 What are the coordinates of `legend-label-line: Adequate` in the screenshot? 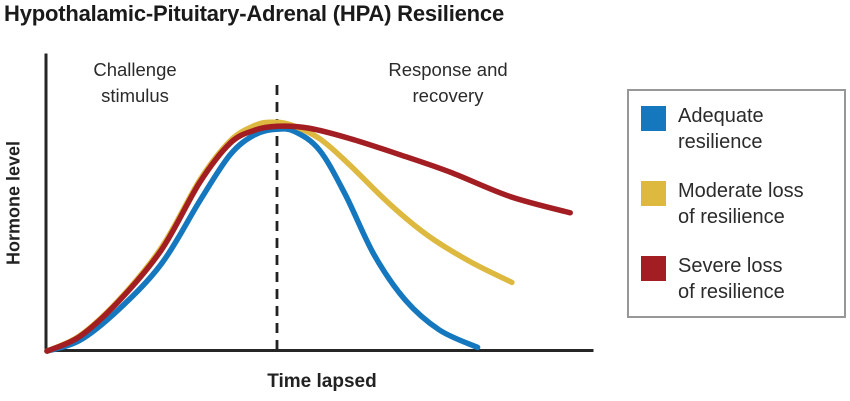 It's located at (721, 116).